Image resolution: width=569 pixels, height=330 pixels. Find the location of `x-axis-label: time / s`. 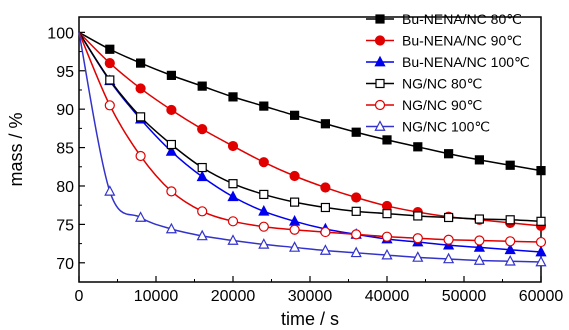

x-axis-label: time / s is located at coordinates (310, 319).